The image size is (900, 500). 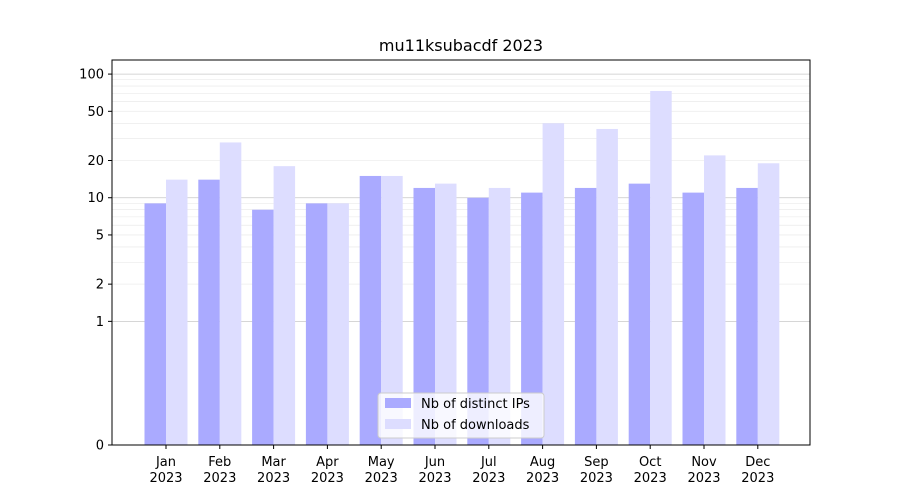 What do you see at coordinates (398, 424) in the screenshot?
I see `legend-swatch-downloads` at bounding box center [398, 424].